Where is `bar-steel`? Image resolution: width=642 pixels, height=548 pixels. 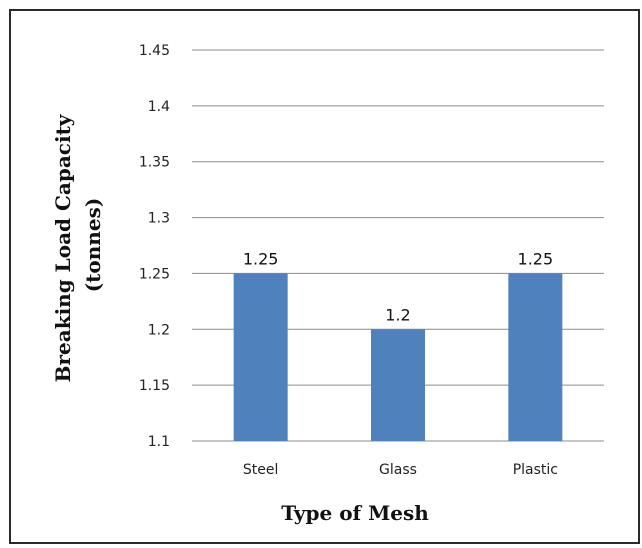 bar-steel is located at coordinates (260, 357).